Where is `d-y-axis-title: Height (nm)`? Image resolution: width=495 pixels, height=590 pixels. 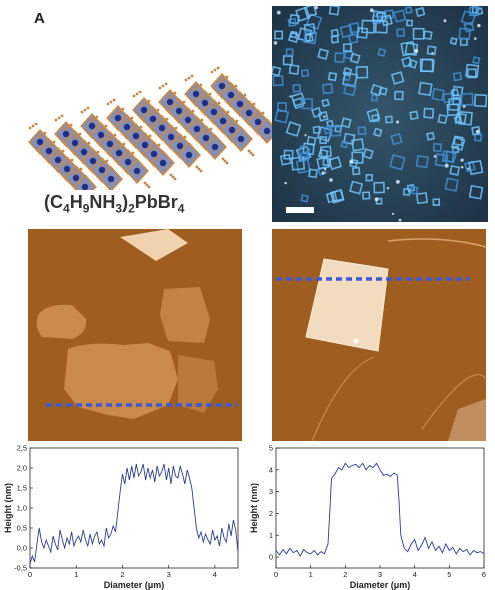 d-y-axis-title: Height (nm) is located at coordinates (254, 508).